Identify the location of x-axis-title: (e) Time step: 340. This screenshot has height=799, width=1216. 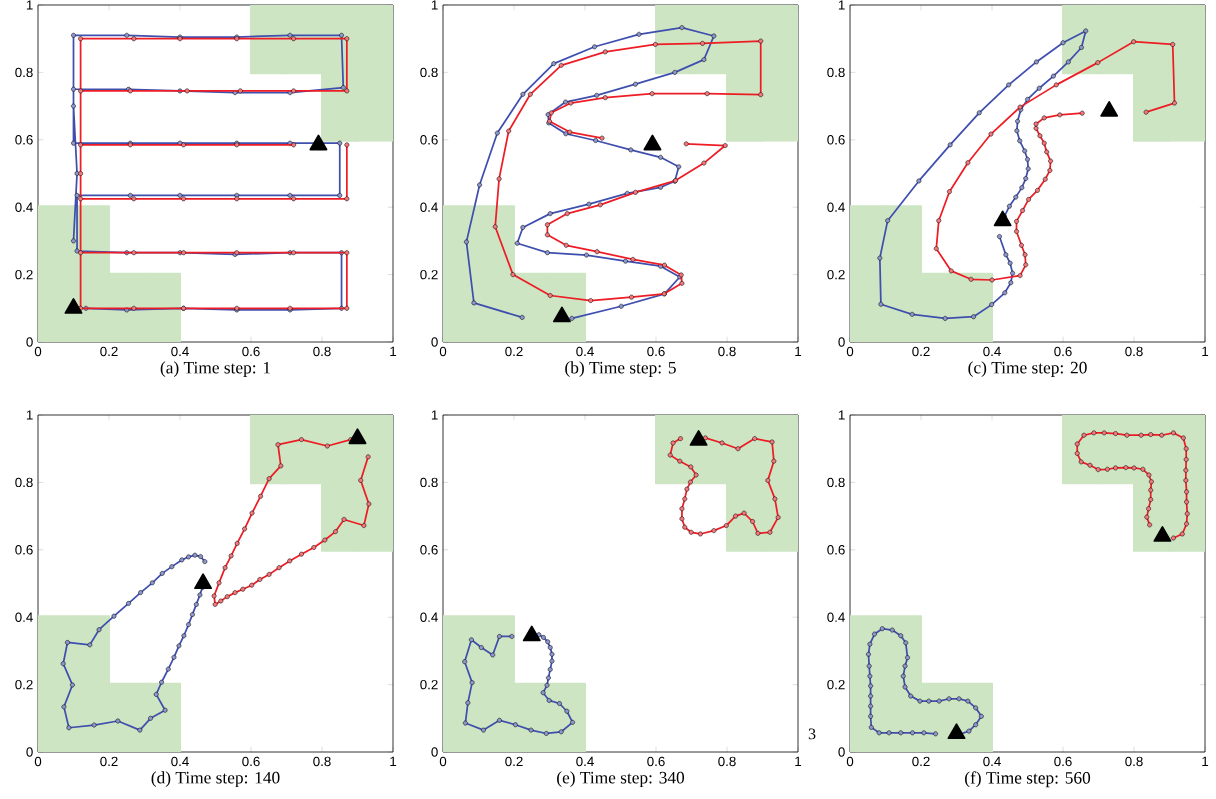
(621, 779).